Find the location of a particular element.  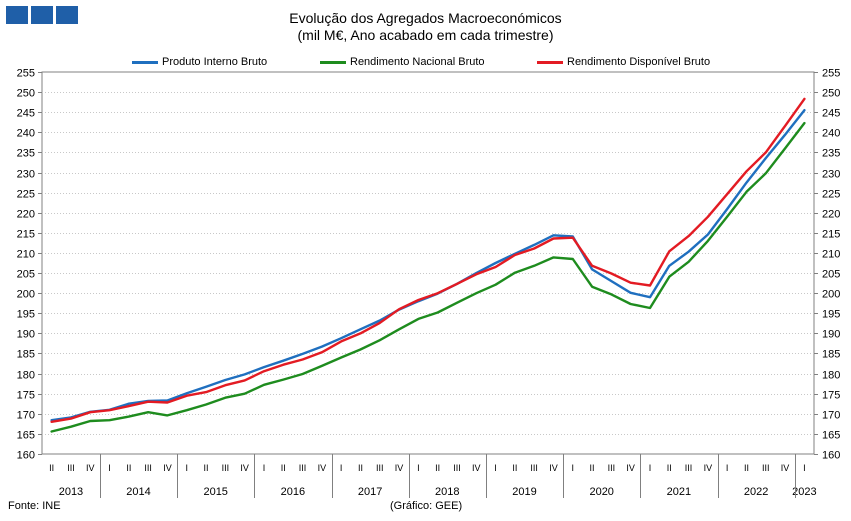

gee-logo is located at coordinates (42, 15).